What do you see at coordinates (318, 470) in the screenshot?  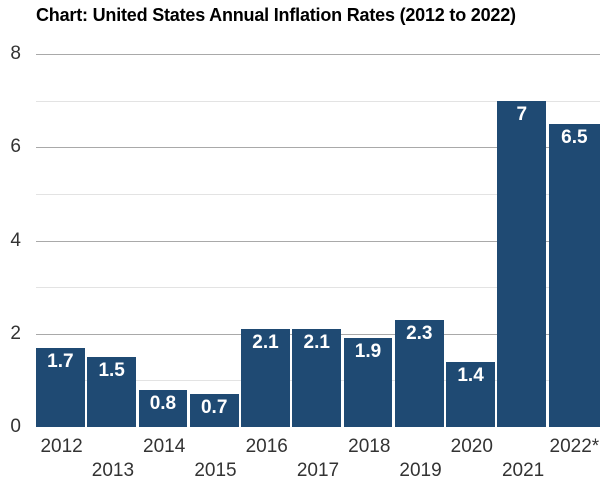 I see `x-tick-label: 2017` at bounding box center [318, 470].